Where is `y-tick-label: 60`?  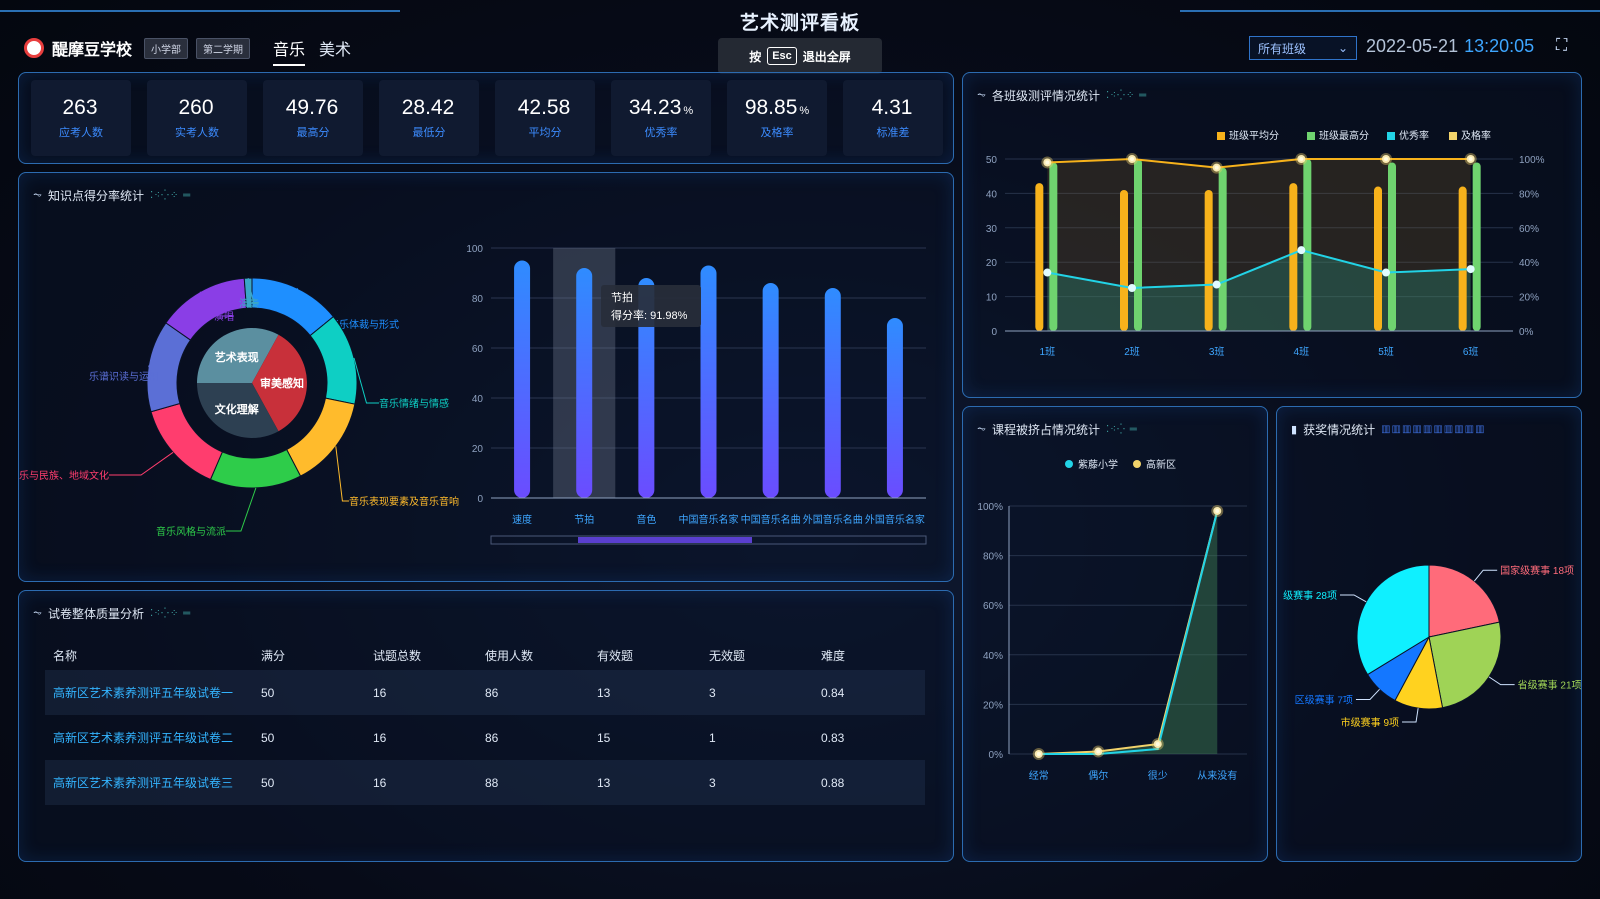
y-tick-label: 60 is located at coordinates (478, 349).